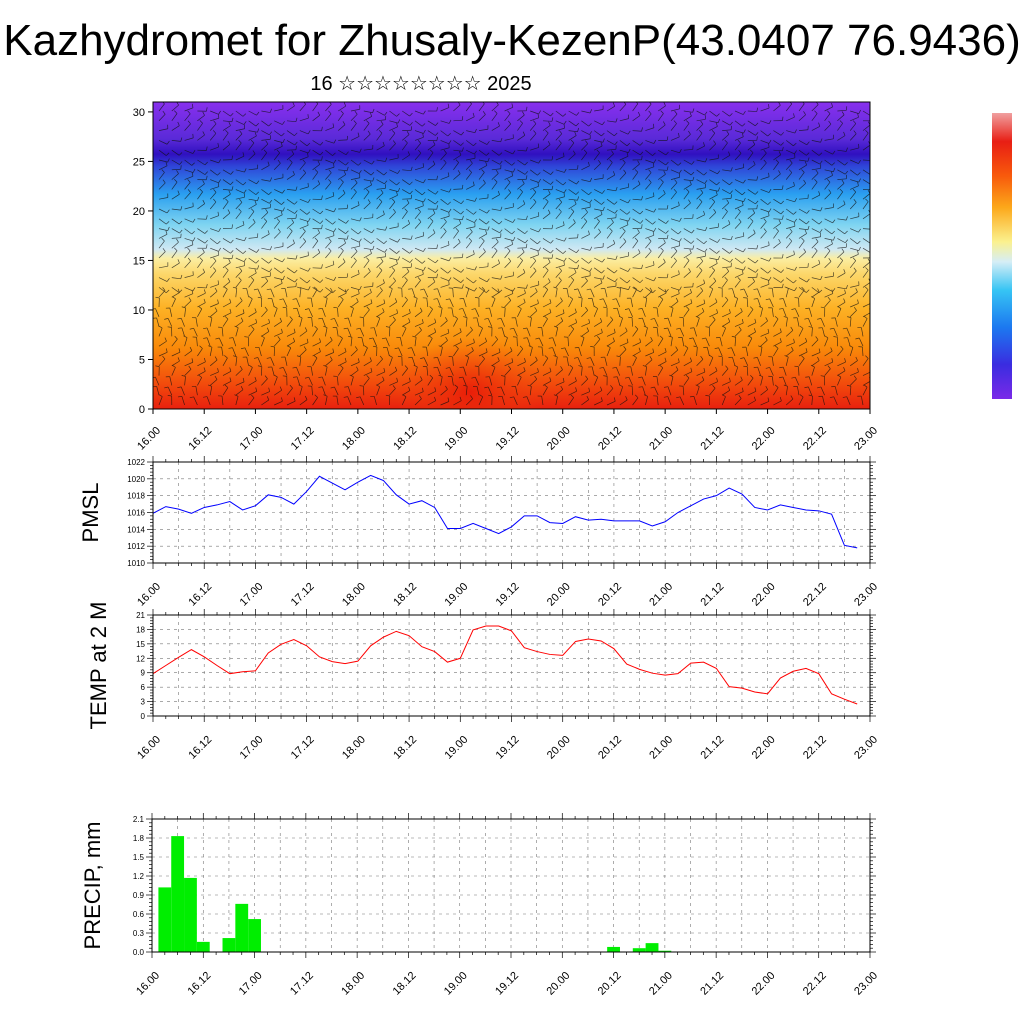 This screenshot has height=1024, width=1024. What do you see at coordinates (558, 984) in the screenshot?
I see `precip-xtick-label: 20.00` at bounding box center [558, 984].